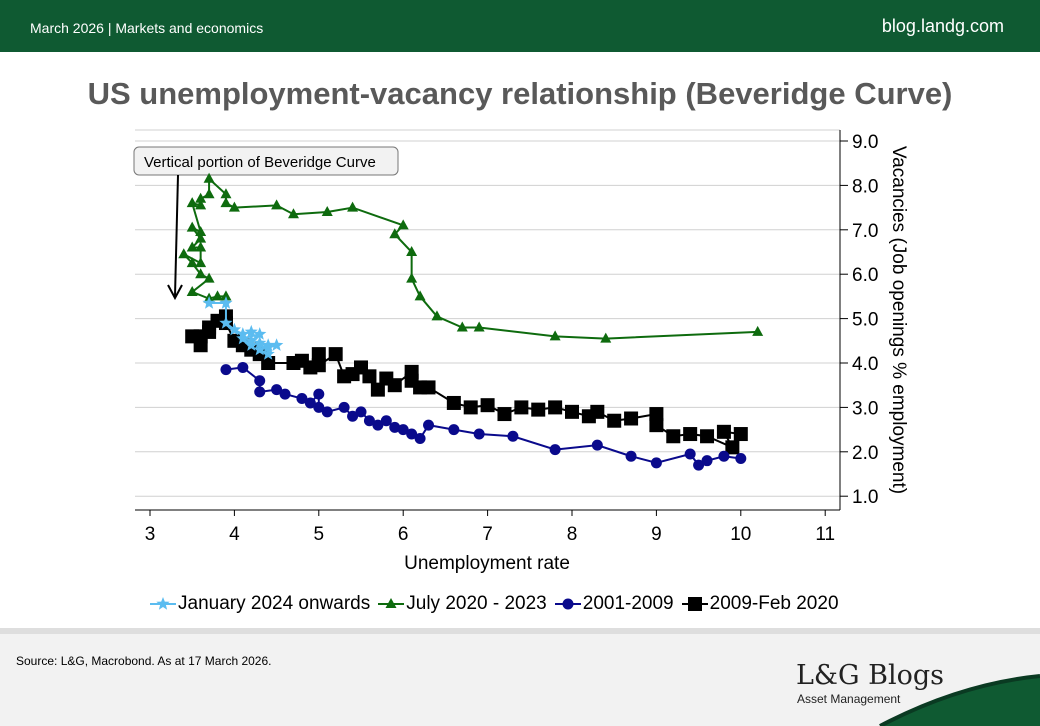 The height and width of the screenshot is (726, 1040). Describe the element at coordinates (319, 534) in the screenshot. I see `x-tick-label: 5` at that location.